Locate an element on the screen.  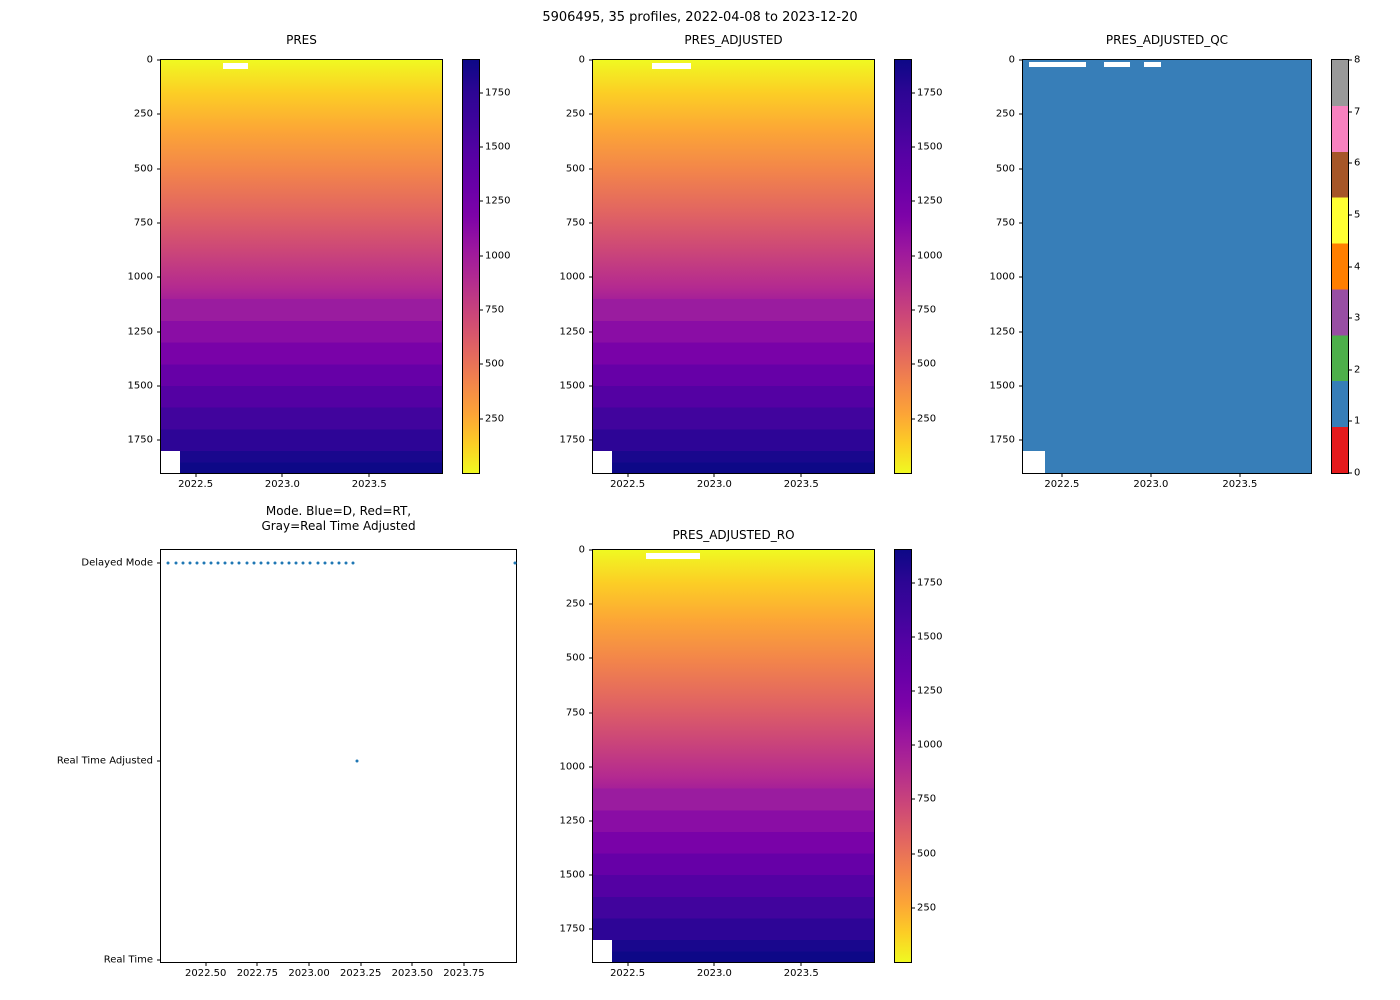
colorbar-tick-label: 1500 is located at coordinates (930, 637).